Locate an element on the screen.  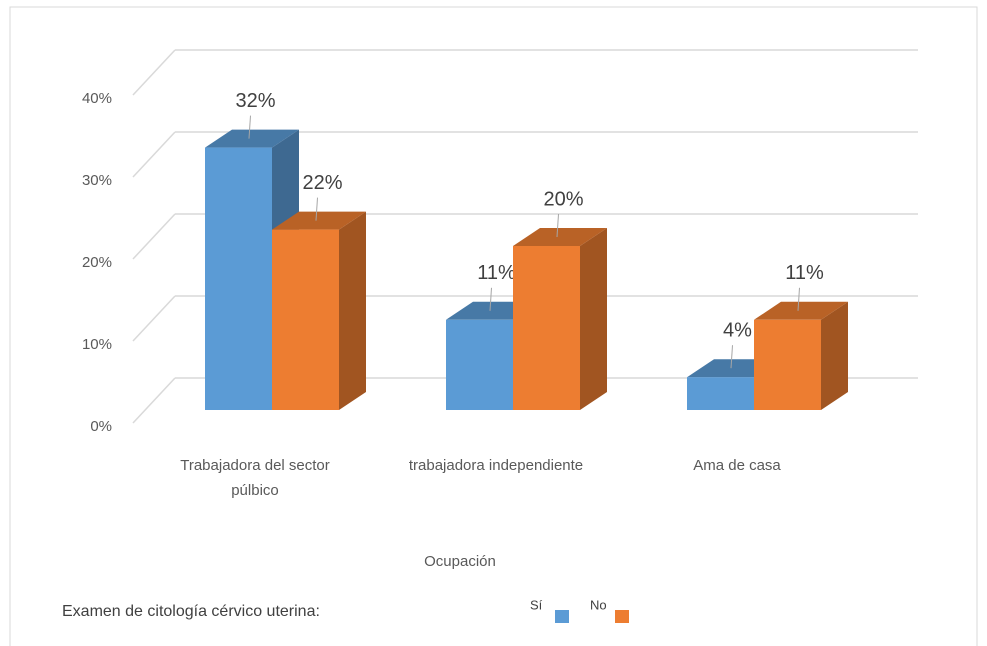
legend-title: Examen de citología cérvico uterina: is located at coordinates (191, 611).